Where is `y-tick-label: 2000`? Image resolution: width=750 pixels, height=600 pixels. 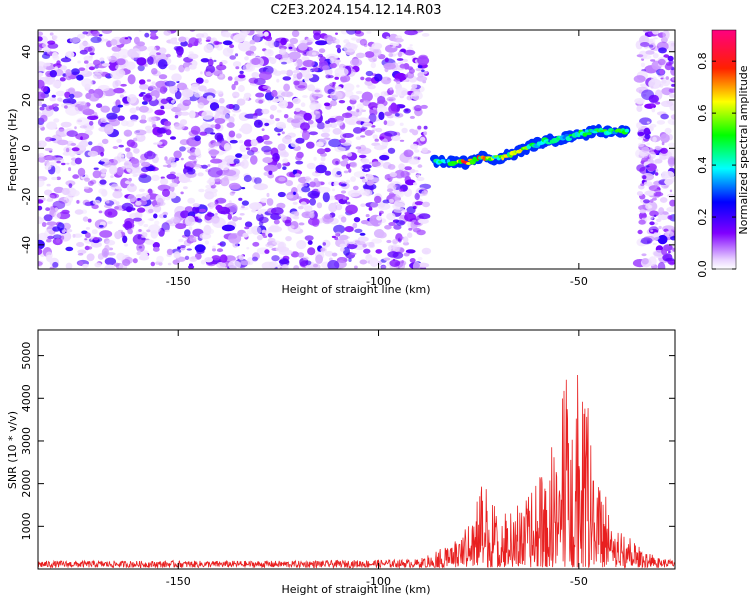
y-tick-label: 2000 is located at coordinates (26, 484).